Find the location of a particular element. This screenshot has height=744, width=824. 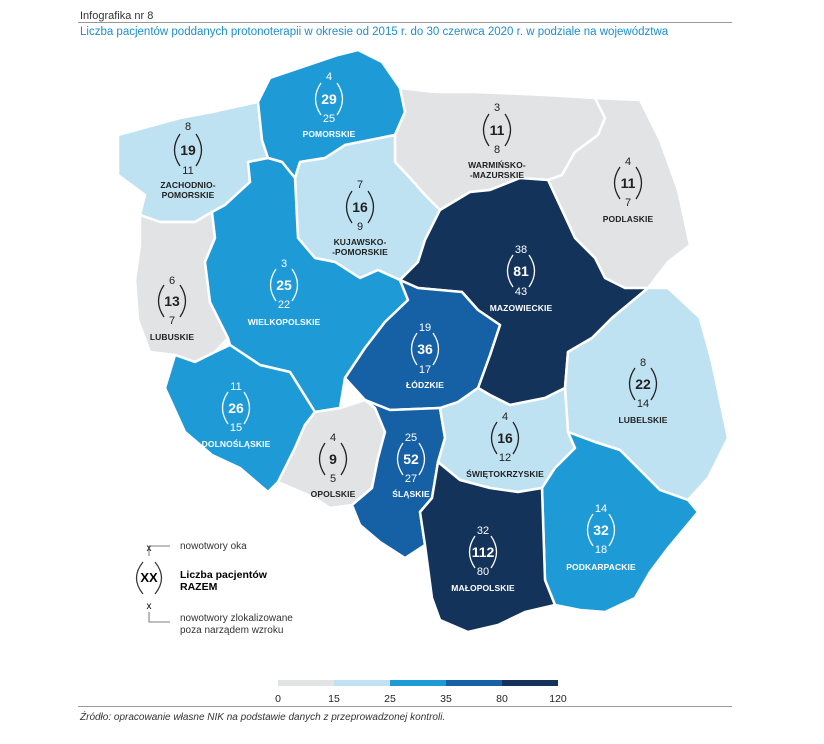

region-name: PODKARPACKIE is located at coordinates (601, 567).